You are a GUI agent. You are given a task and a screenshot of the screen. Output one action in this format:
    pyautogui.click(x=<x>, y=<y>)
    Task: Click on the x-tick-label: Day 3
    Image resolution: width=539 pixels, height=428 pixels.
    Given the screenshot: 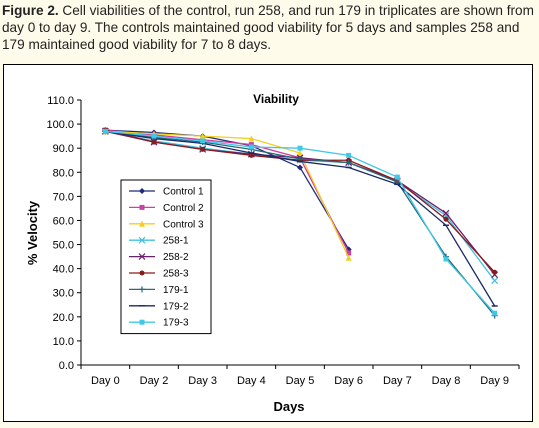 What is the action you would take?
    pyautogui.click(x=202, y=381)
    